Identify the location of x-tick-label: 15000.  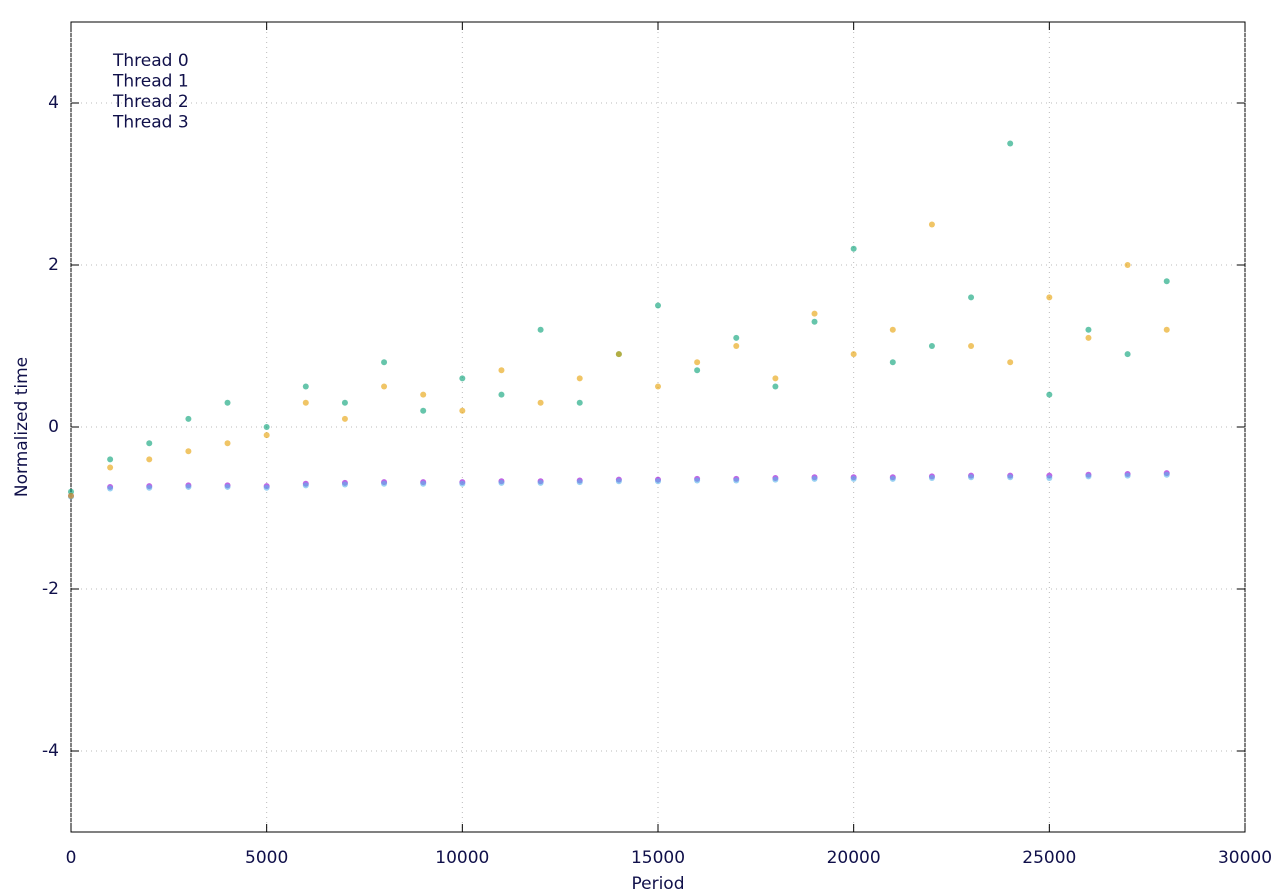
(658, 858).